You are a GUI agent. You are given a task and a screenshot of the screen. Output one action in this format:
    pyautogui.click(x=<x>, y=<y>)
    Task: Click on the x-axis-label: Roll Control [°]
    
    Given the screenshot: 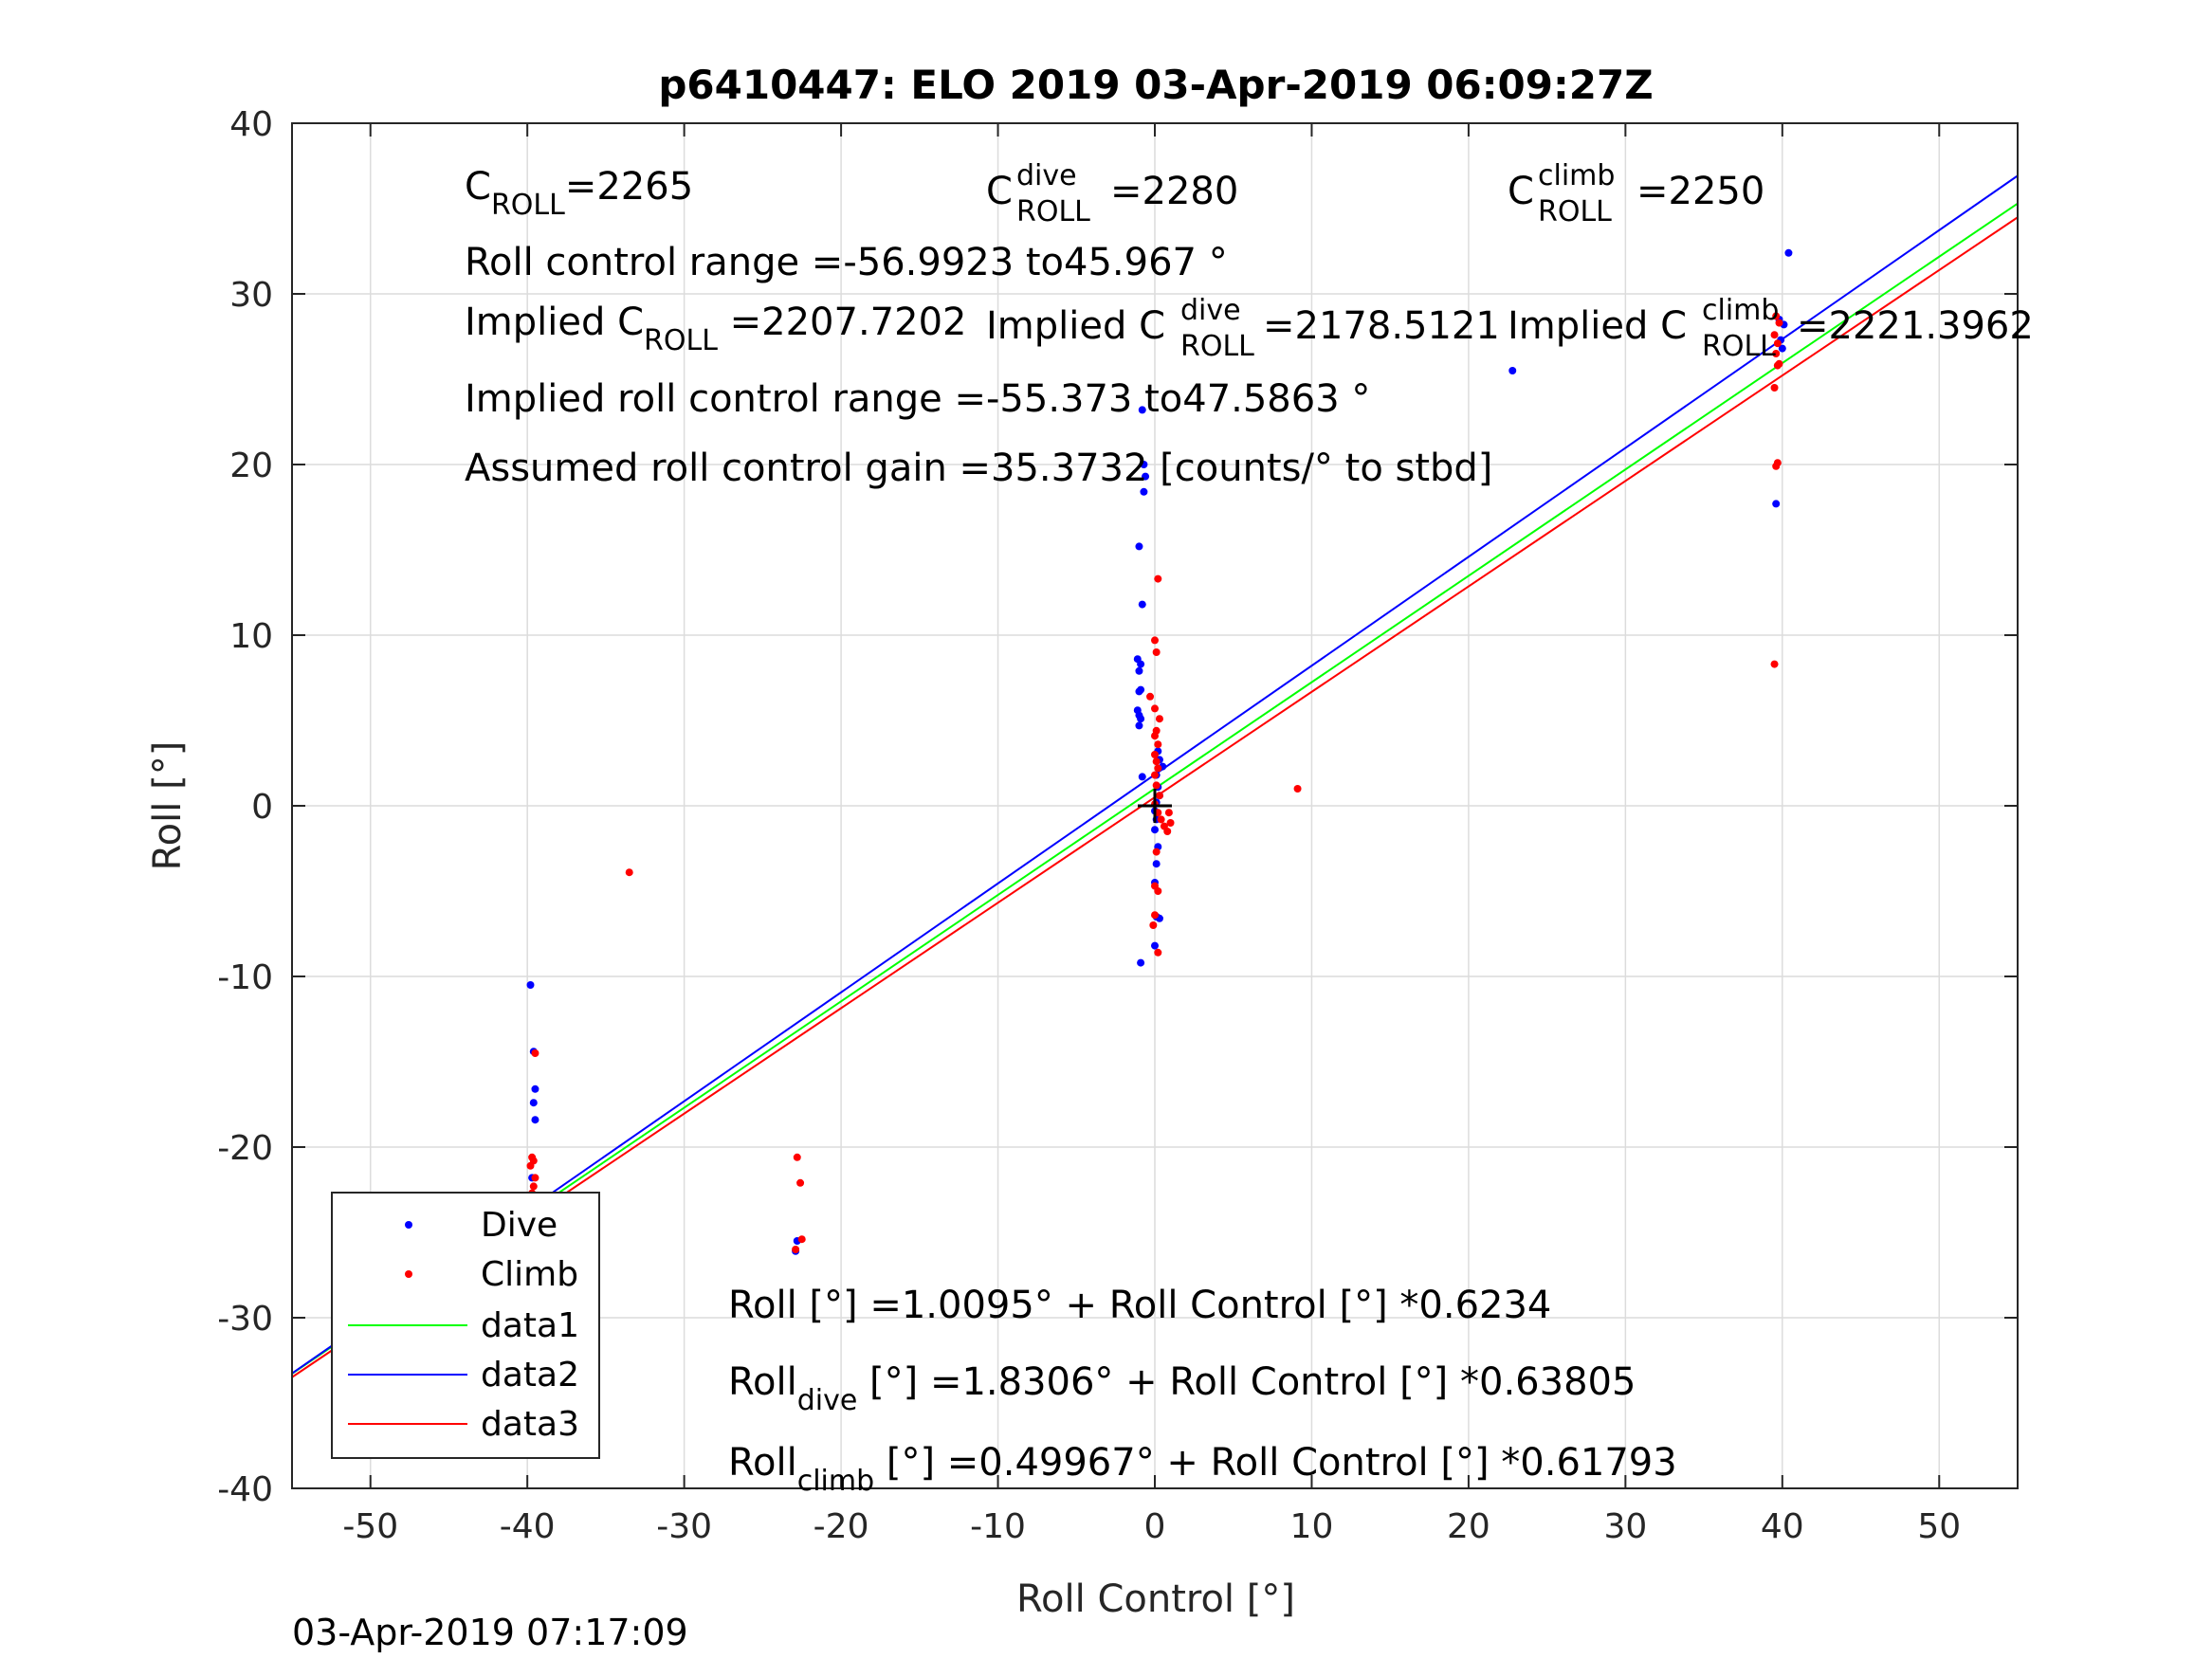 What is the action you would take?
    pyautogui.click(x=1155, y=1599)
    